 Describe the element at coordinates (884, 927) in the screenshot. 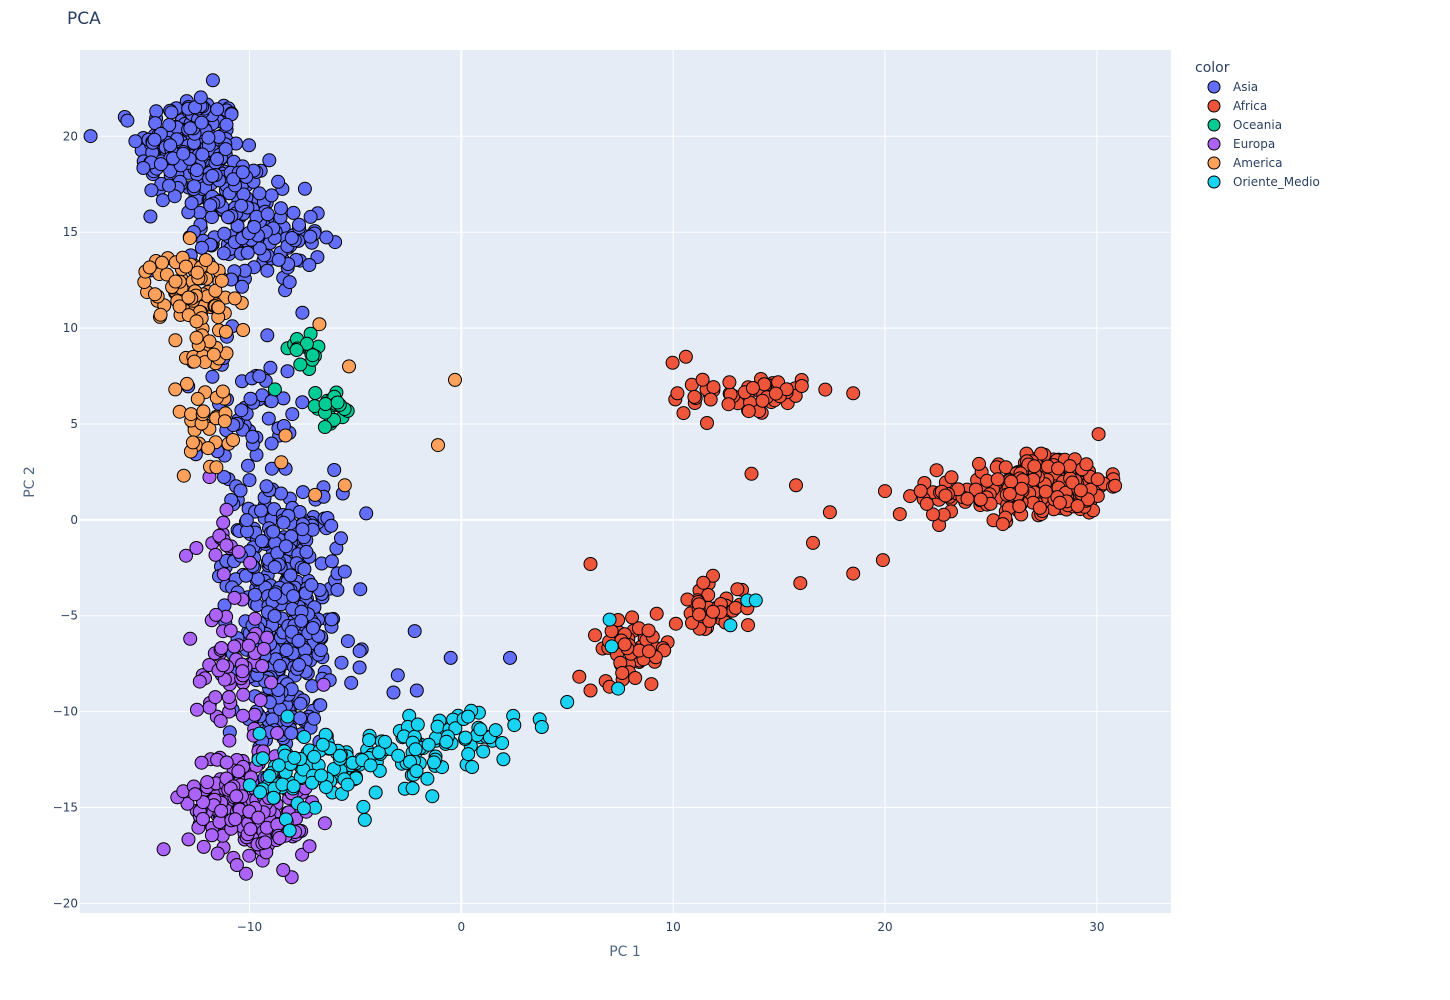

I see `x-tick-label: 20` at that location.